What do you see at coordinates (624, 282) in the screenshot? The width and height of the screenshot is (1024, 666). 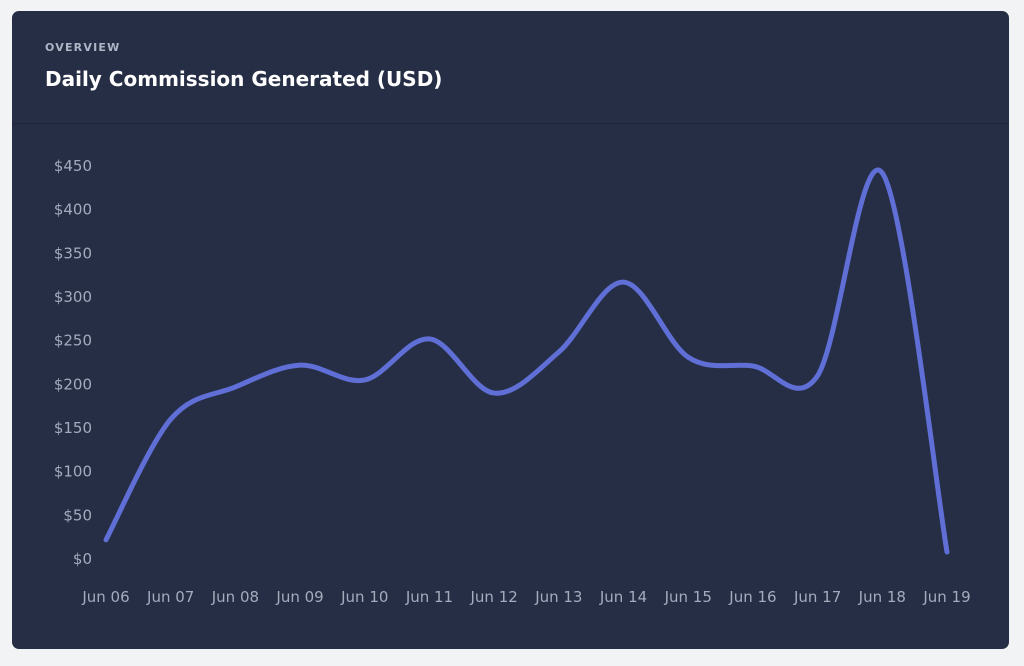 I see `data-point: Jun 14: $317` at bounding box center [624, 282].